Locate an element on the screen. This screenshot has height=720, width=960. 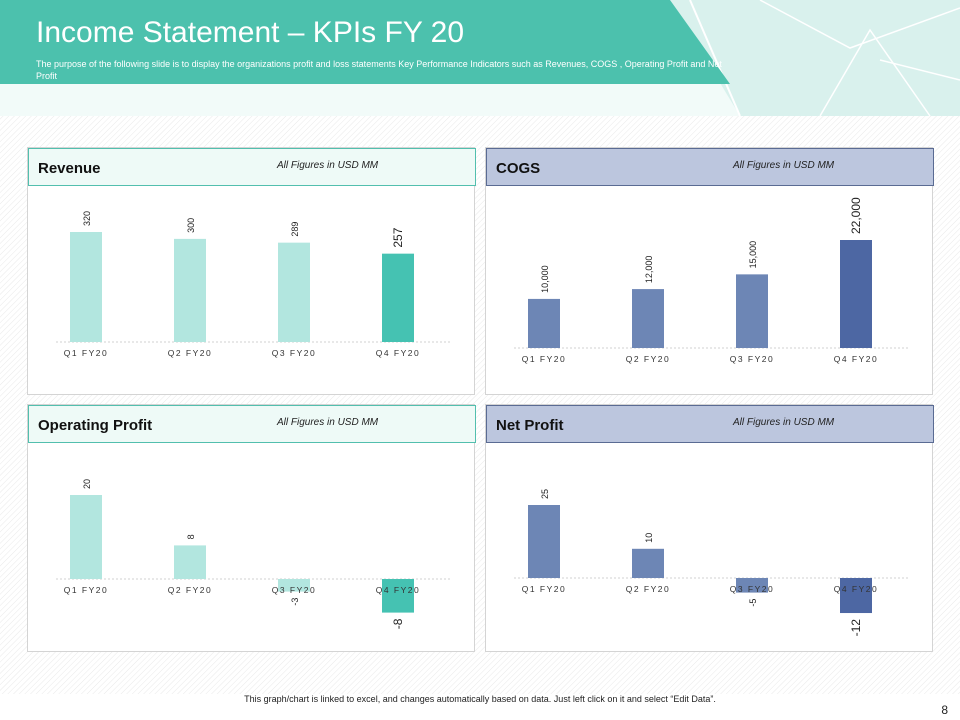
operating_profit-category-label-3: Q3 FY20 is located at coordinates (294, 590).